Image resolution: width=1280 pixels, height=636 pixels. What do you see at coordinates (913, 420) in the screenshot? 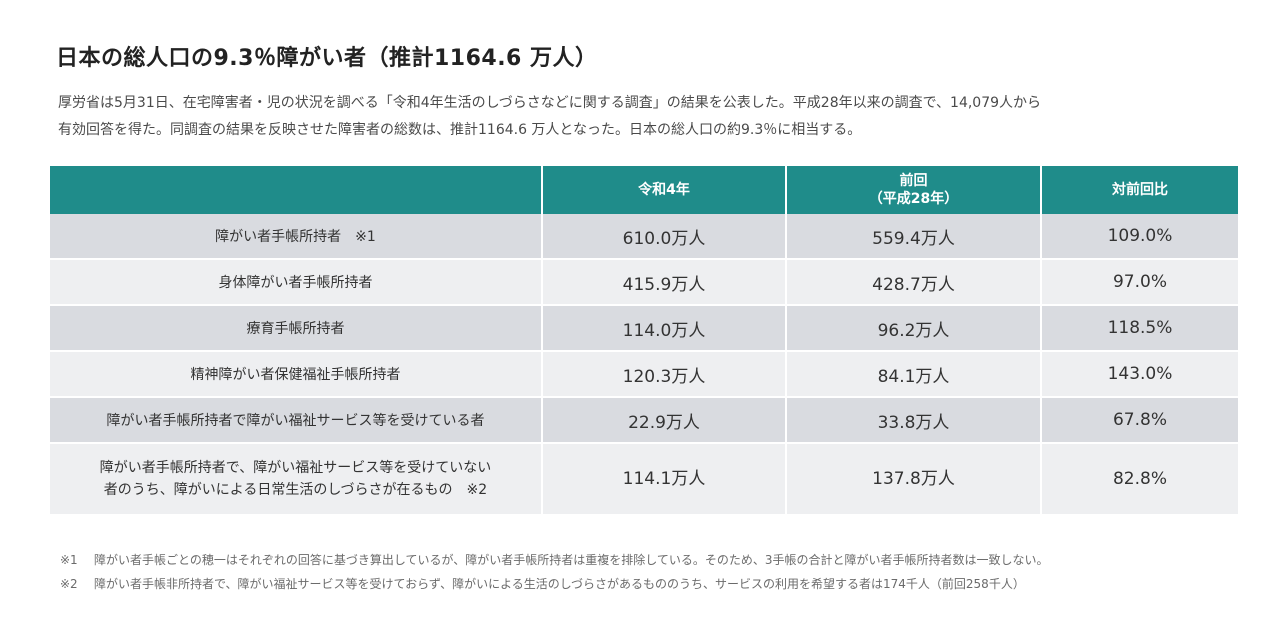
I see `row-previous: 33.8万人` at bounding box center [913, 420].